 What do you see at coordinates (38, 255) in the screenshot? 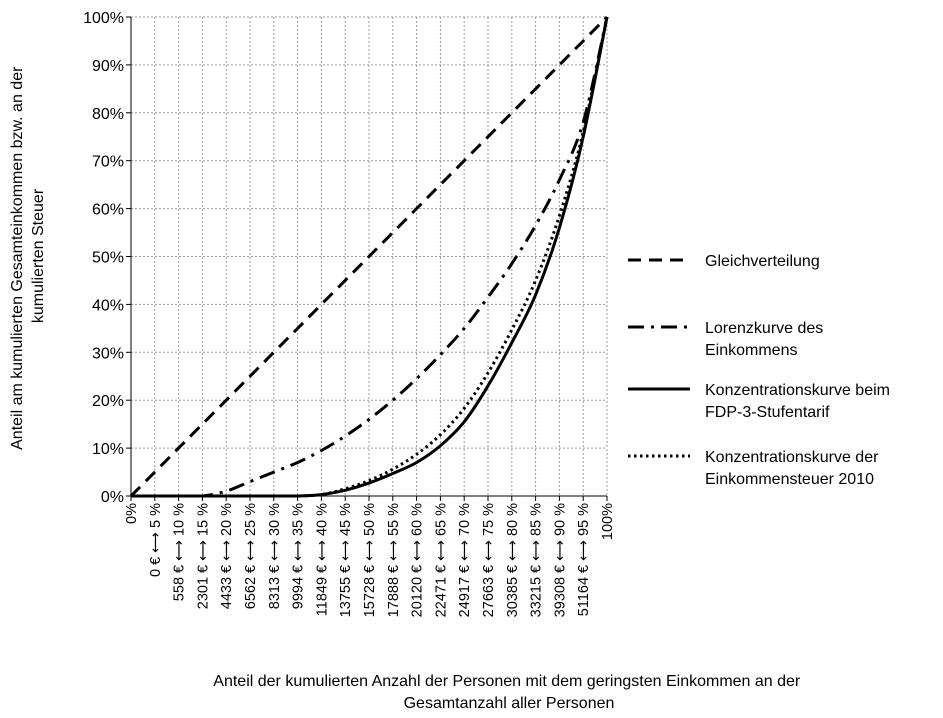
I see `y-axis-label-line-2: kumulierten Steuer` at bounding box center [38, 255].